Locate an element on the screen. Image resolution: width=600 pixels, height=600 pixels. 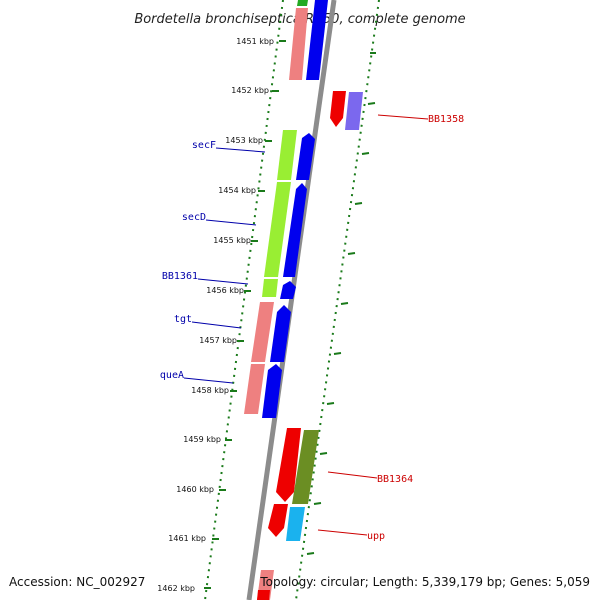
accession-text: Accession: NC_002927 is located at coordinates (77, 582).